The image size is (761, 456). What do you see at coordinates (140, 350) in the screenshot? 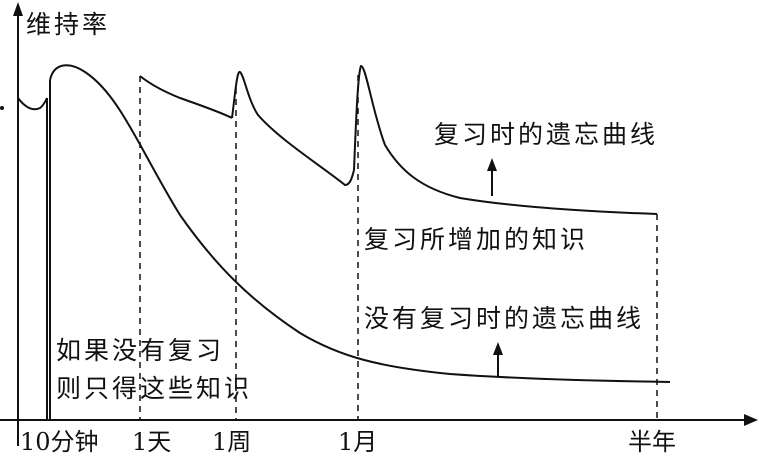
I see `no-review-note-line-1: 如果没有复习` at bounding box center [140, 350].